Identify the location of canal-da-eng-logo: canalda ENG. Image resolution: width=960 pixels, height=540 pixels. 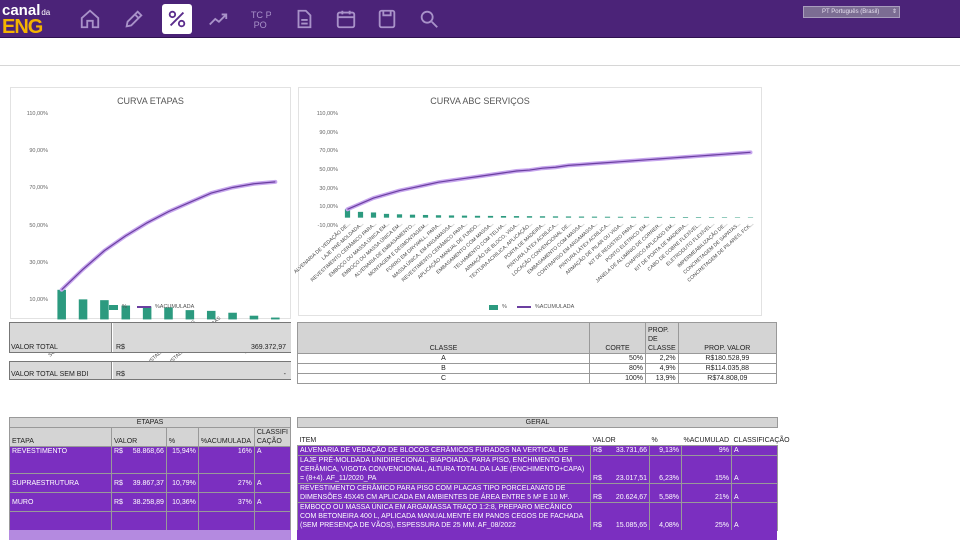
(32, 20).